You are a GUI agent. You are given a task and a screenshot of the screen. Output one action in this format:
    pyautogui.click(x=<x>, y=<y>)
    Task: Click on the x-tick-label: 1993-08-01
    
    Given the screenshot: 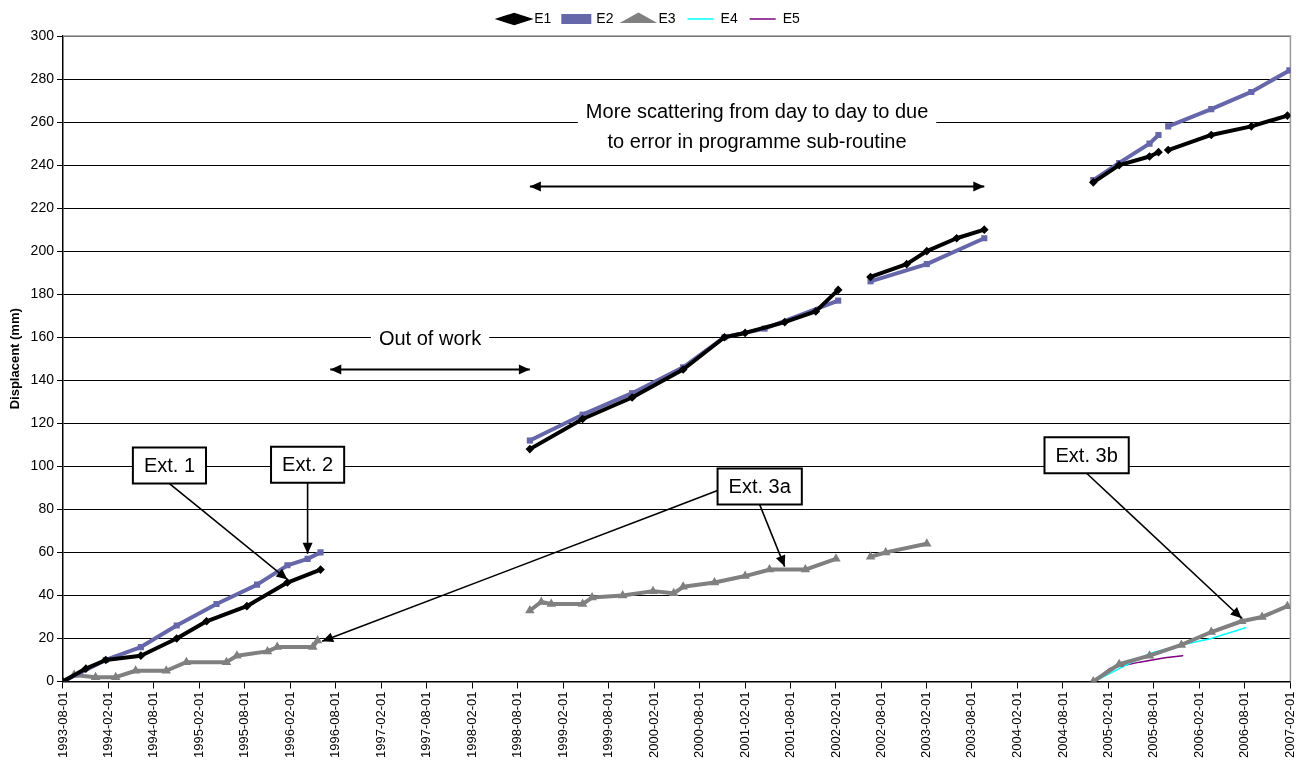 What is the action you would take?
    pyautogui.click(x=62, y=724)
    